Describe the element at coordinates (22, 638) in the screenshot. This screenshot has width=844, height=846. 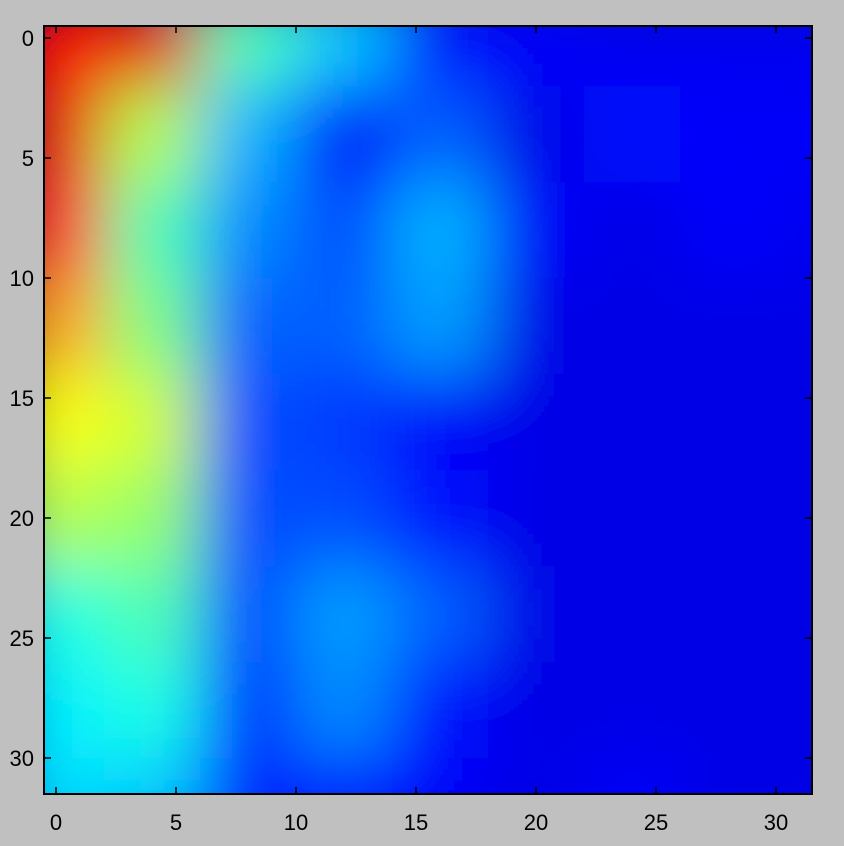
I see `y-tick-label: 25` at that location.